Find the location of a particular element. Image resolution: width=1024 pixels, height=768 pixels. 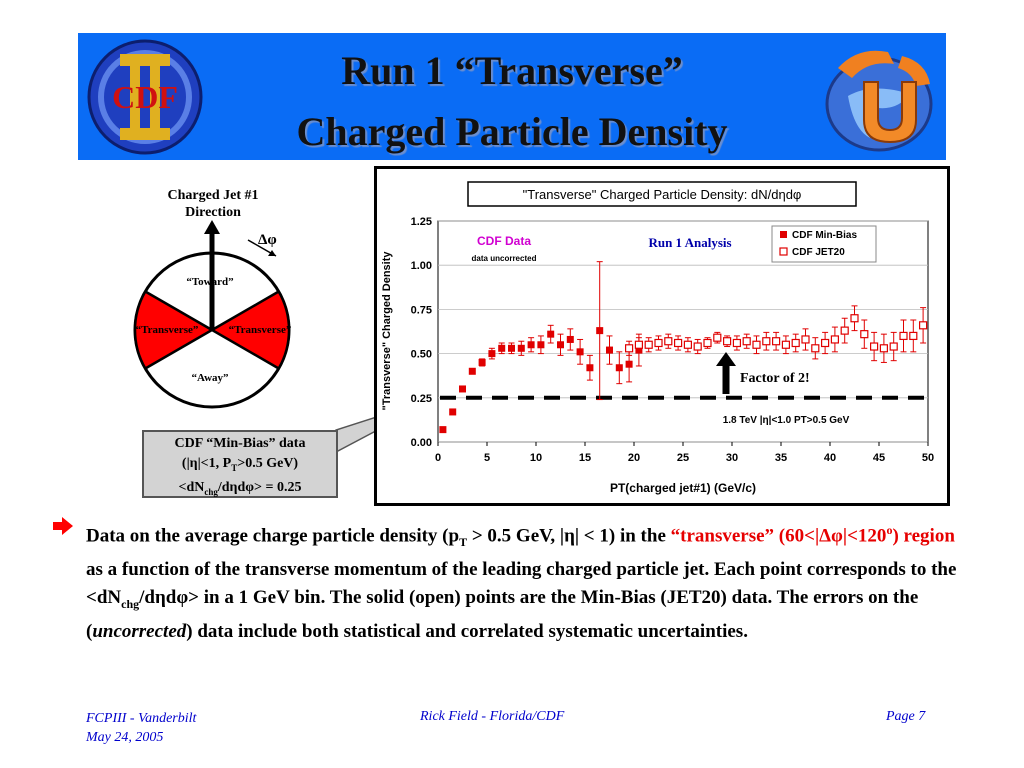

y-tick-label: 0.25 is located at coordinates (421, 399).